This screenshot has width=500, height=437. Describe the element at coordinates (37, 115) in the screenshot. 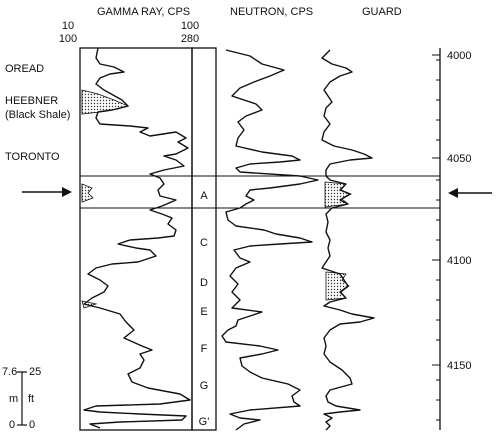

I see `formation-heebner-note: (Black Shale)` at that location.